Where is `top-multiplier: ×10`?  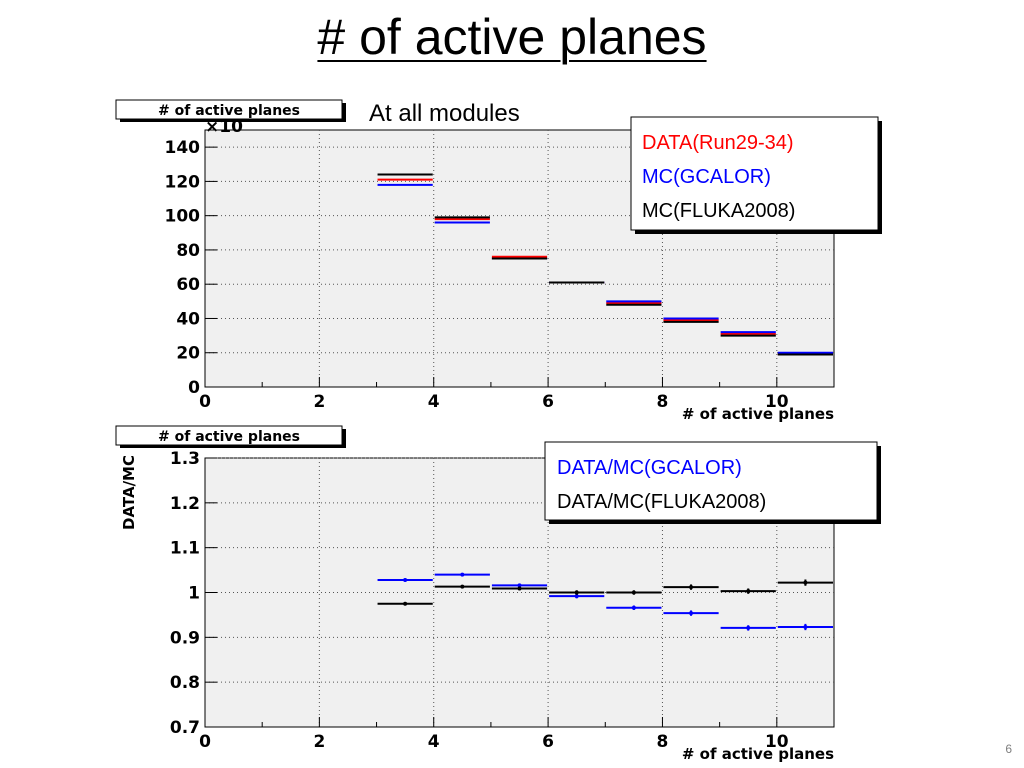
top-multiplier: ×10 is located at coordinates (224, 127).